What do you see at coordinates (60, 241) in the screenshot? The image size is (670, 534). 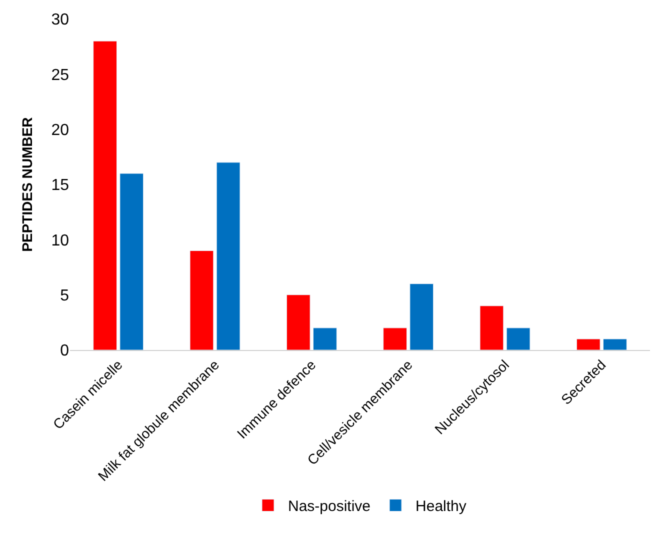 I see `y-tick-label: 10` at bounding box center [60, 241].